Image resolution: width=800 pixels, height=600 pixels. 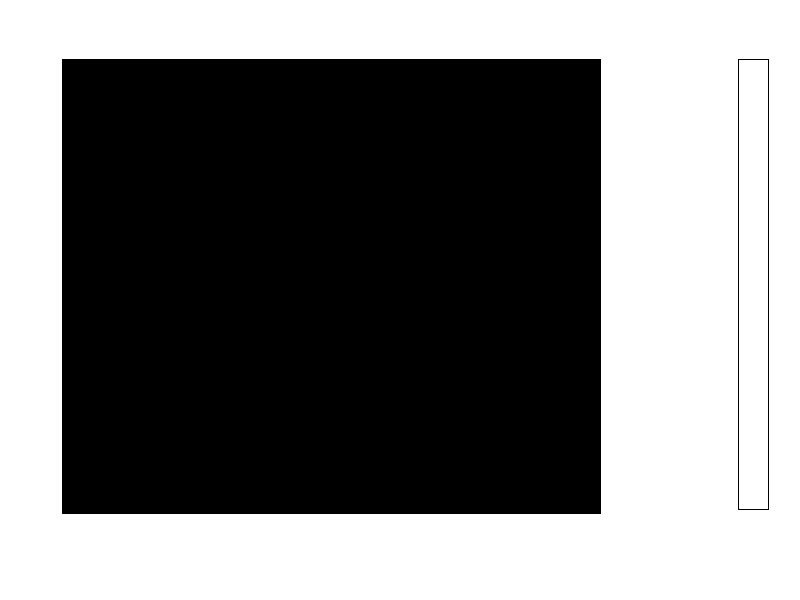 I want to click on colorbar-minor-ticks-right, so click(x=742, y=284).